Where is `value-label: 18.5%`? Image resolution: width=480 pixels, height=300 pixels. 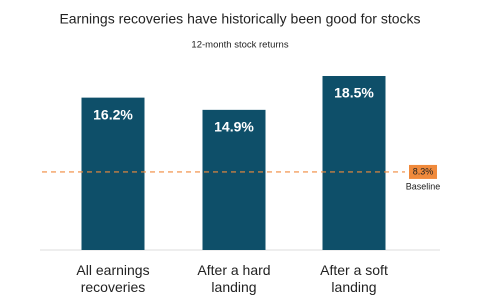 value-label: 18.5% is located at coordinates (354, 93).